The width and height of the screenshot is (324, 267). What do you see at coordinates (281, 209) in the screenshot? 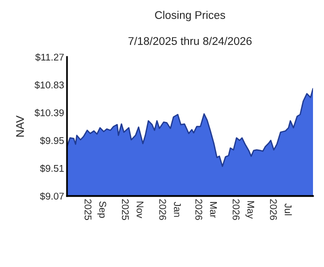
I see `x-tick-label: Jul 2026` at bounding box center [281, 209].